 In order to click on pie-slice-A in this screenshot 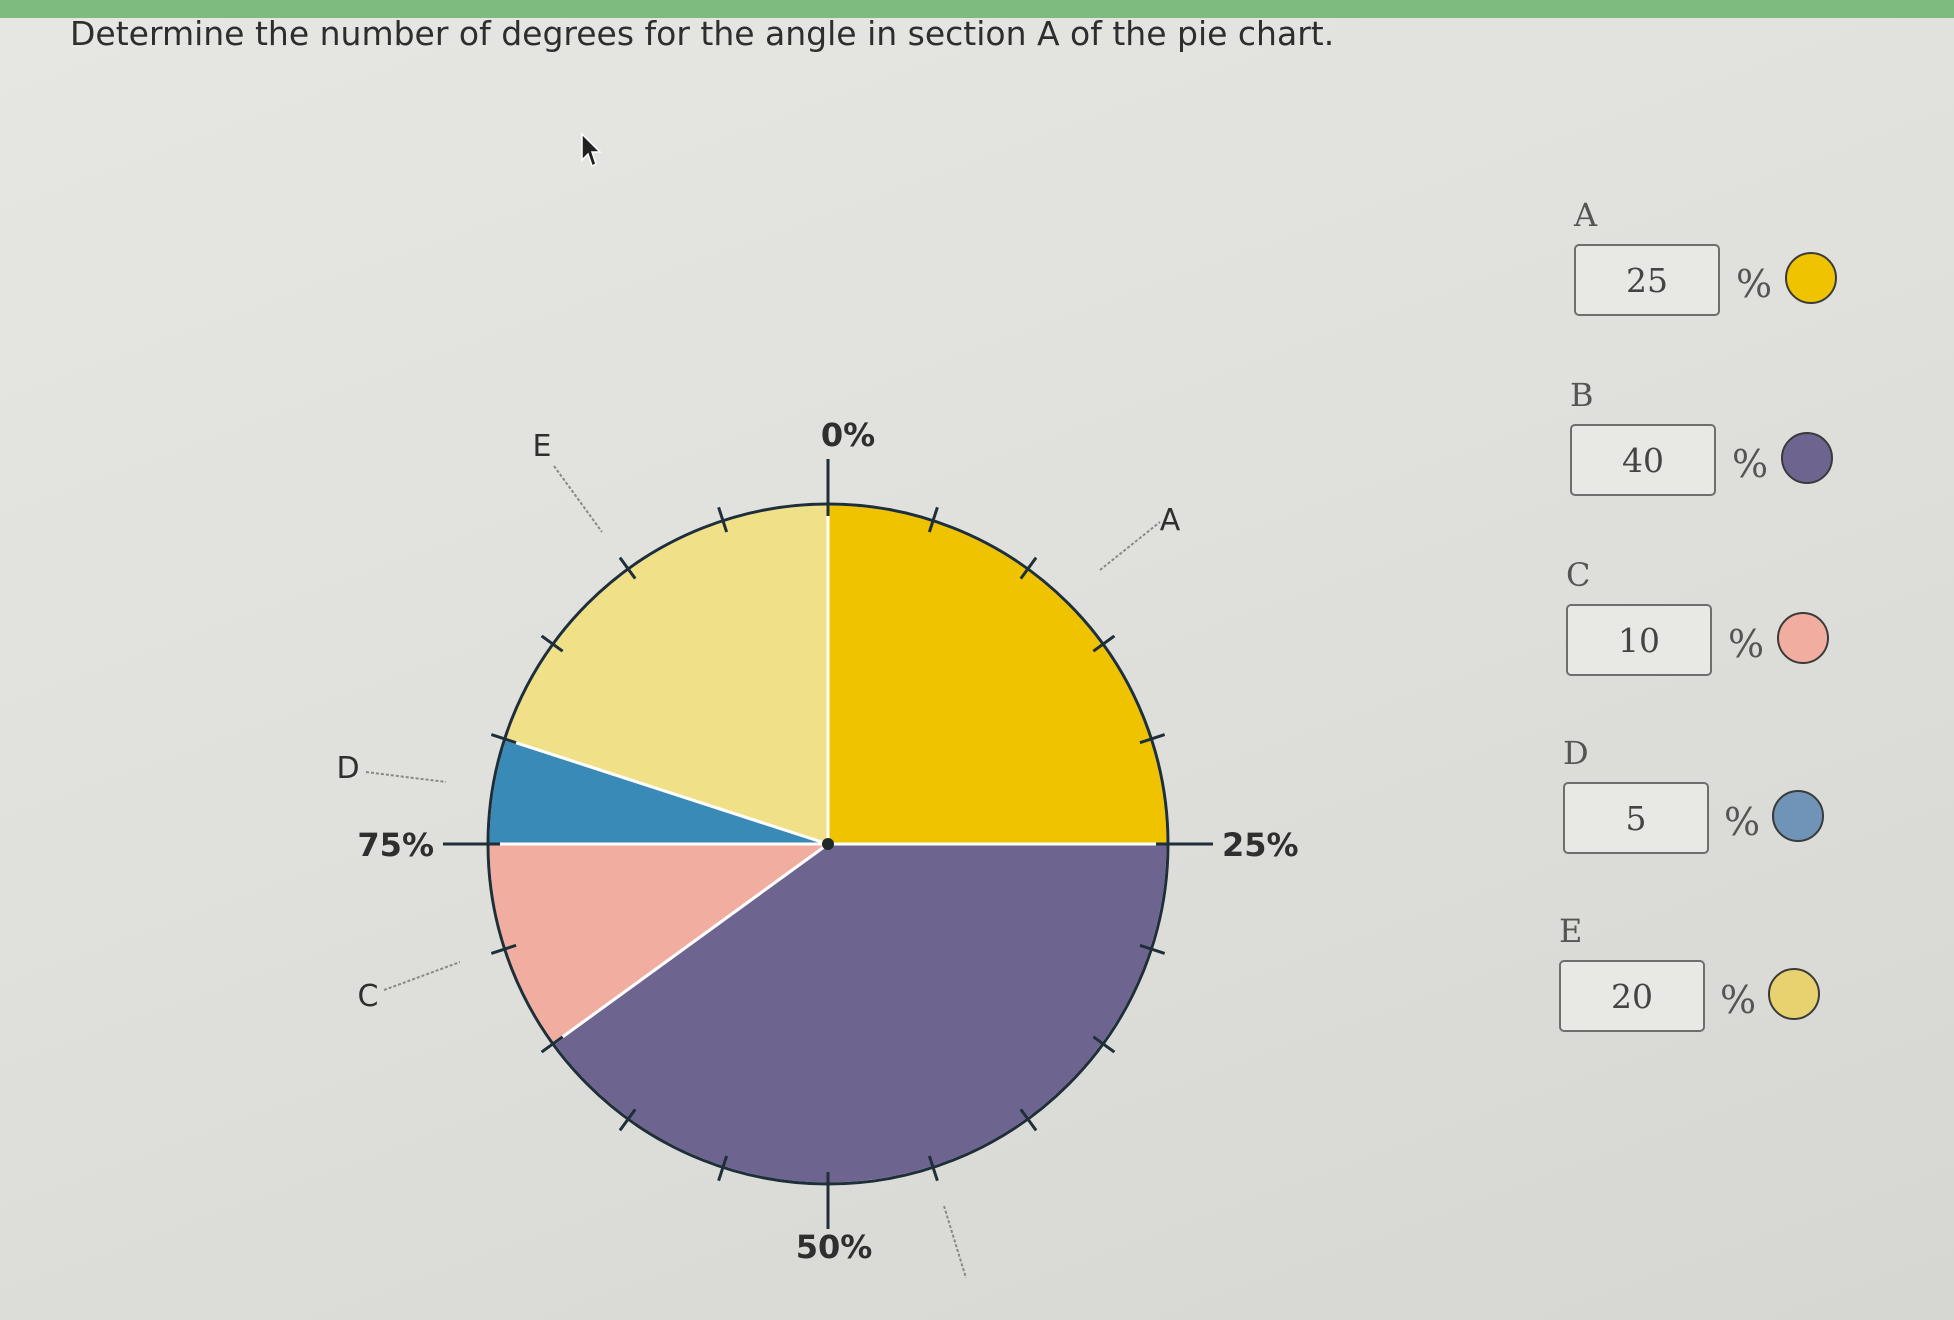, I will do `click(998, 674)`.